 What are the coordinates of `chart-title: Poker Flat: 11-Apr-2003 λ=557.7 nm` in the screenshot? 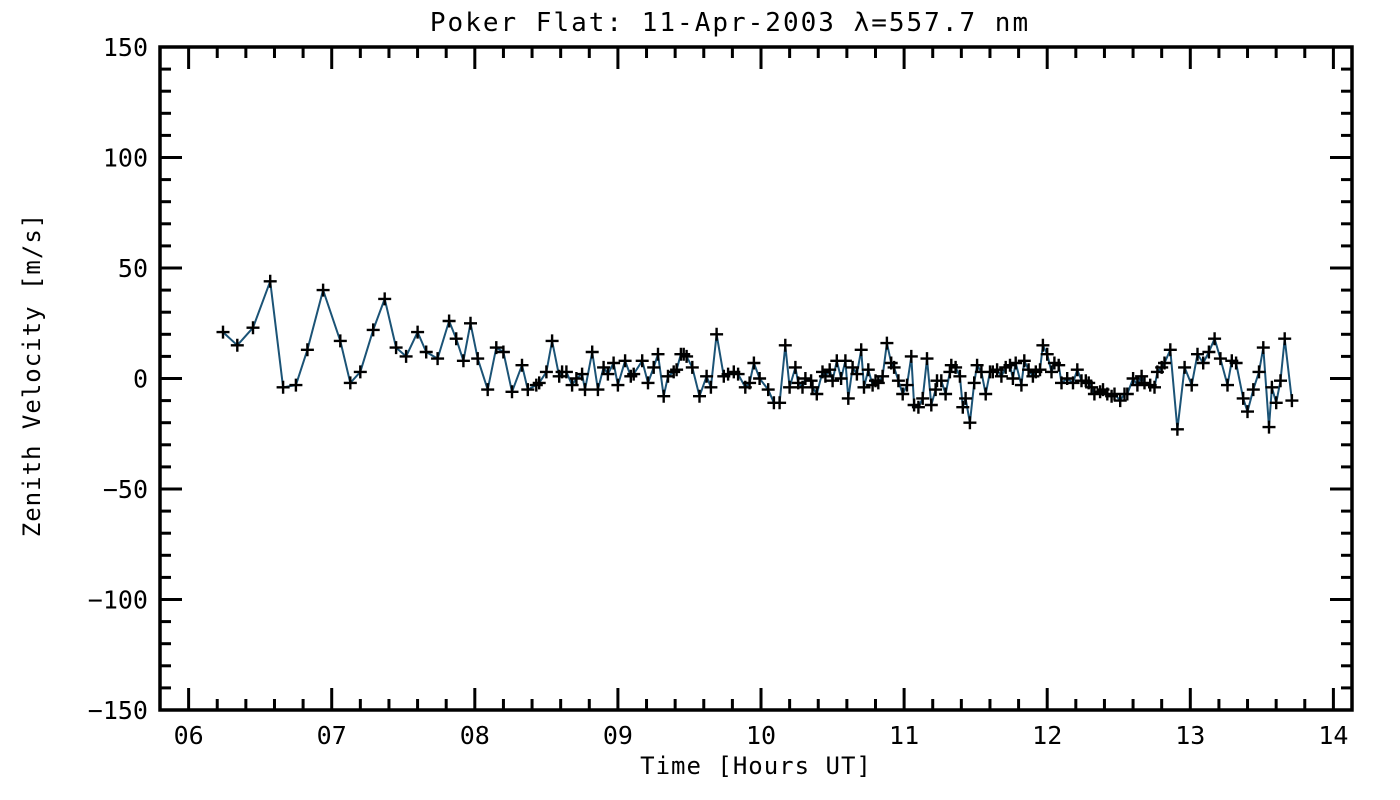 It's located at (730, 23).